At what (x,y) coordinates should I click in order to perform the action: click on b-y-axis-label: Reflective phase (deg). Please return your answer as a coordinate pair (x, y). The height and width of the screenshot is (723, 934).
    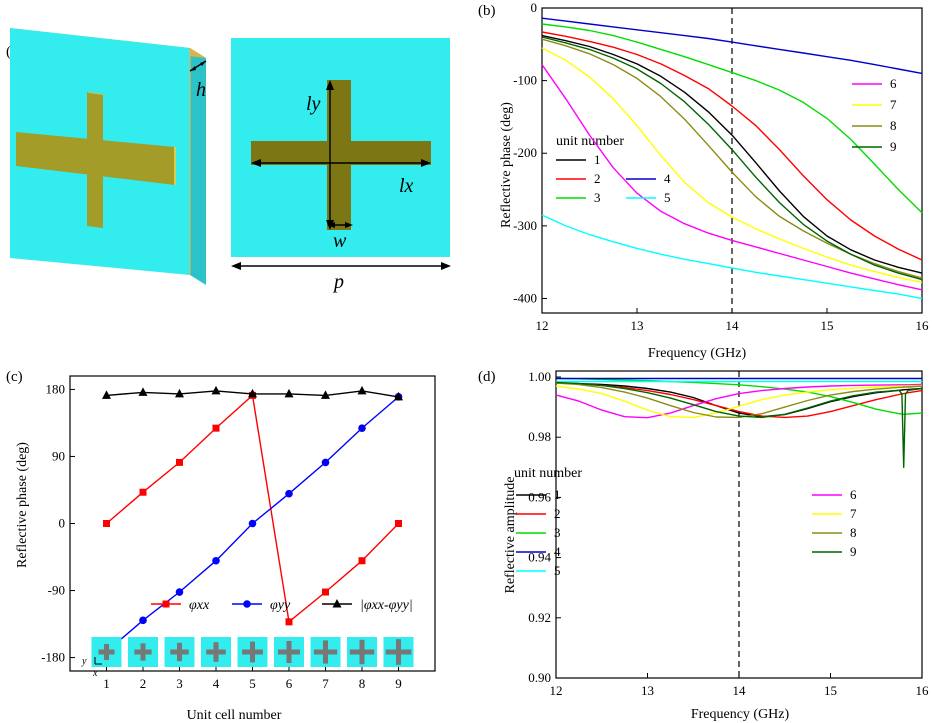
    Looking at the image, I should click on (506, 165).